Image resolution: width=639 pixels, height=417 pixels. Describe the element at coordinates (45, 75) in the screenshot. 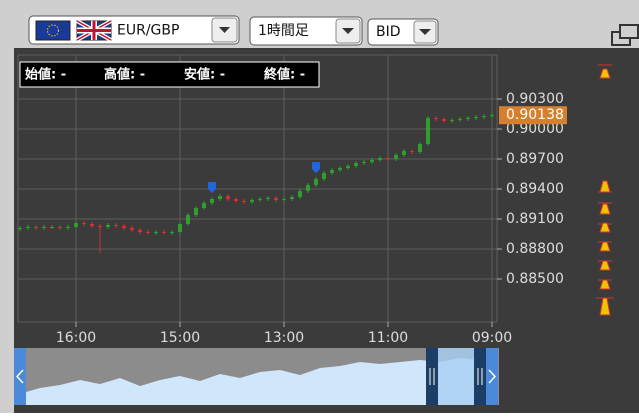

I see `ohlc-open: 始値: -` at that location.